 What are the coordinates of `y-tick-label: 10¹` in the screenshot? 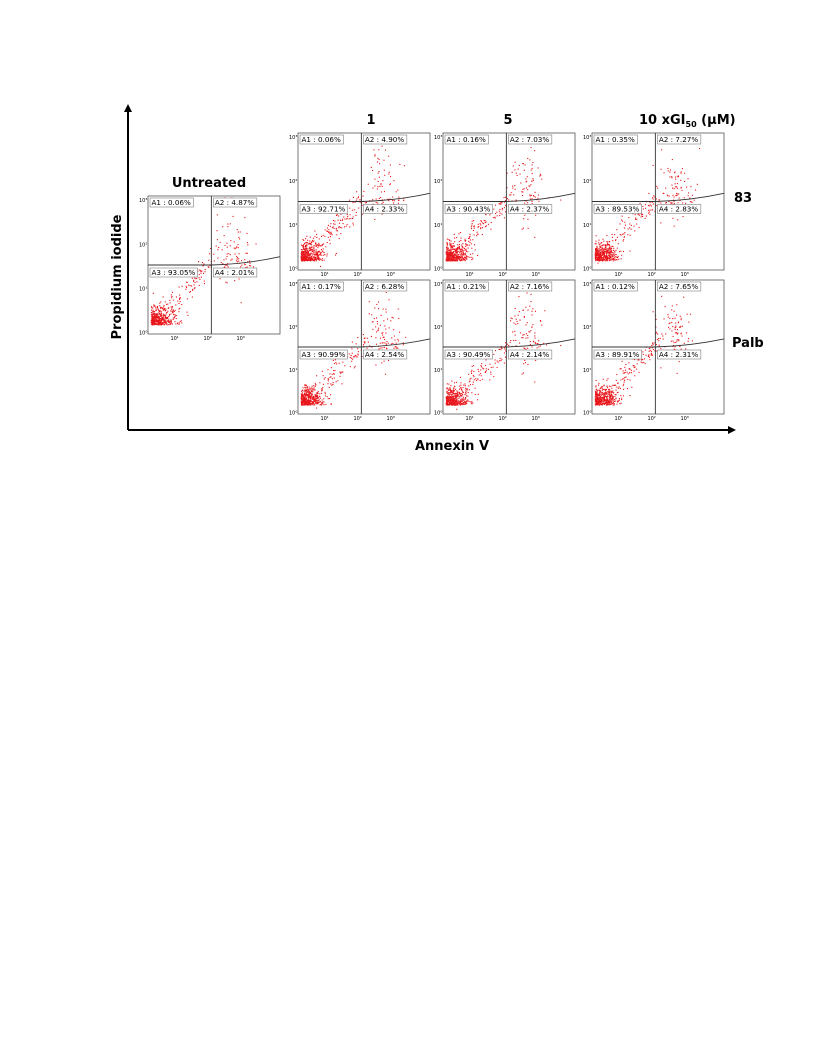 It's located at (438, 226).